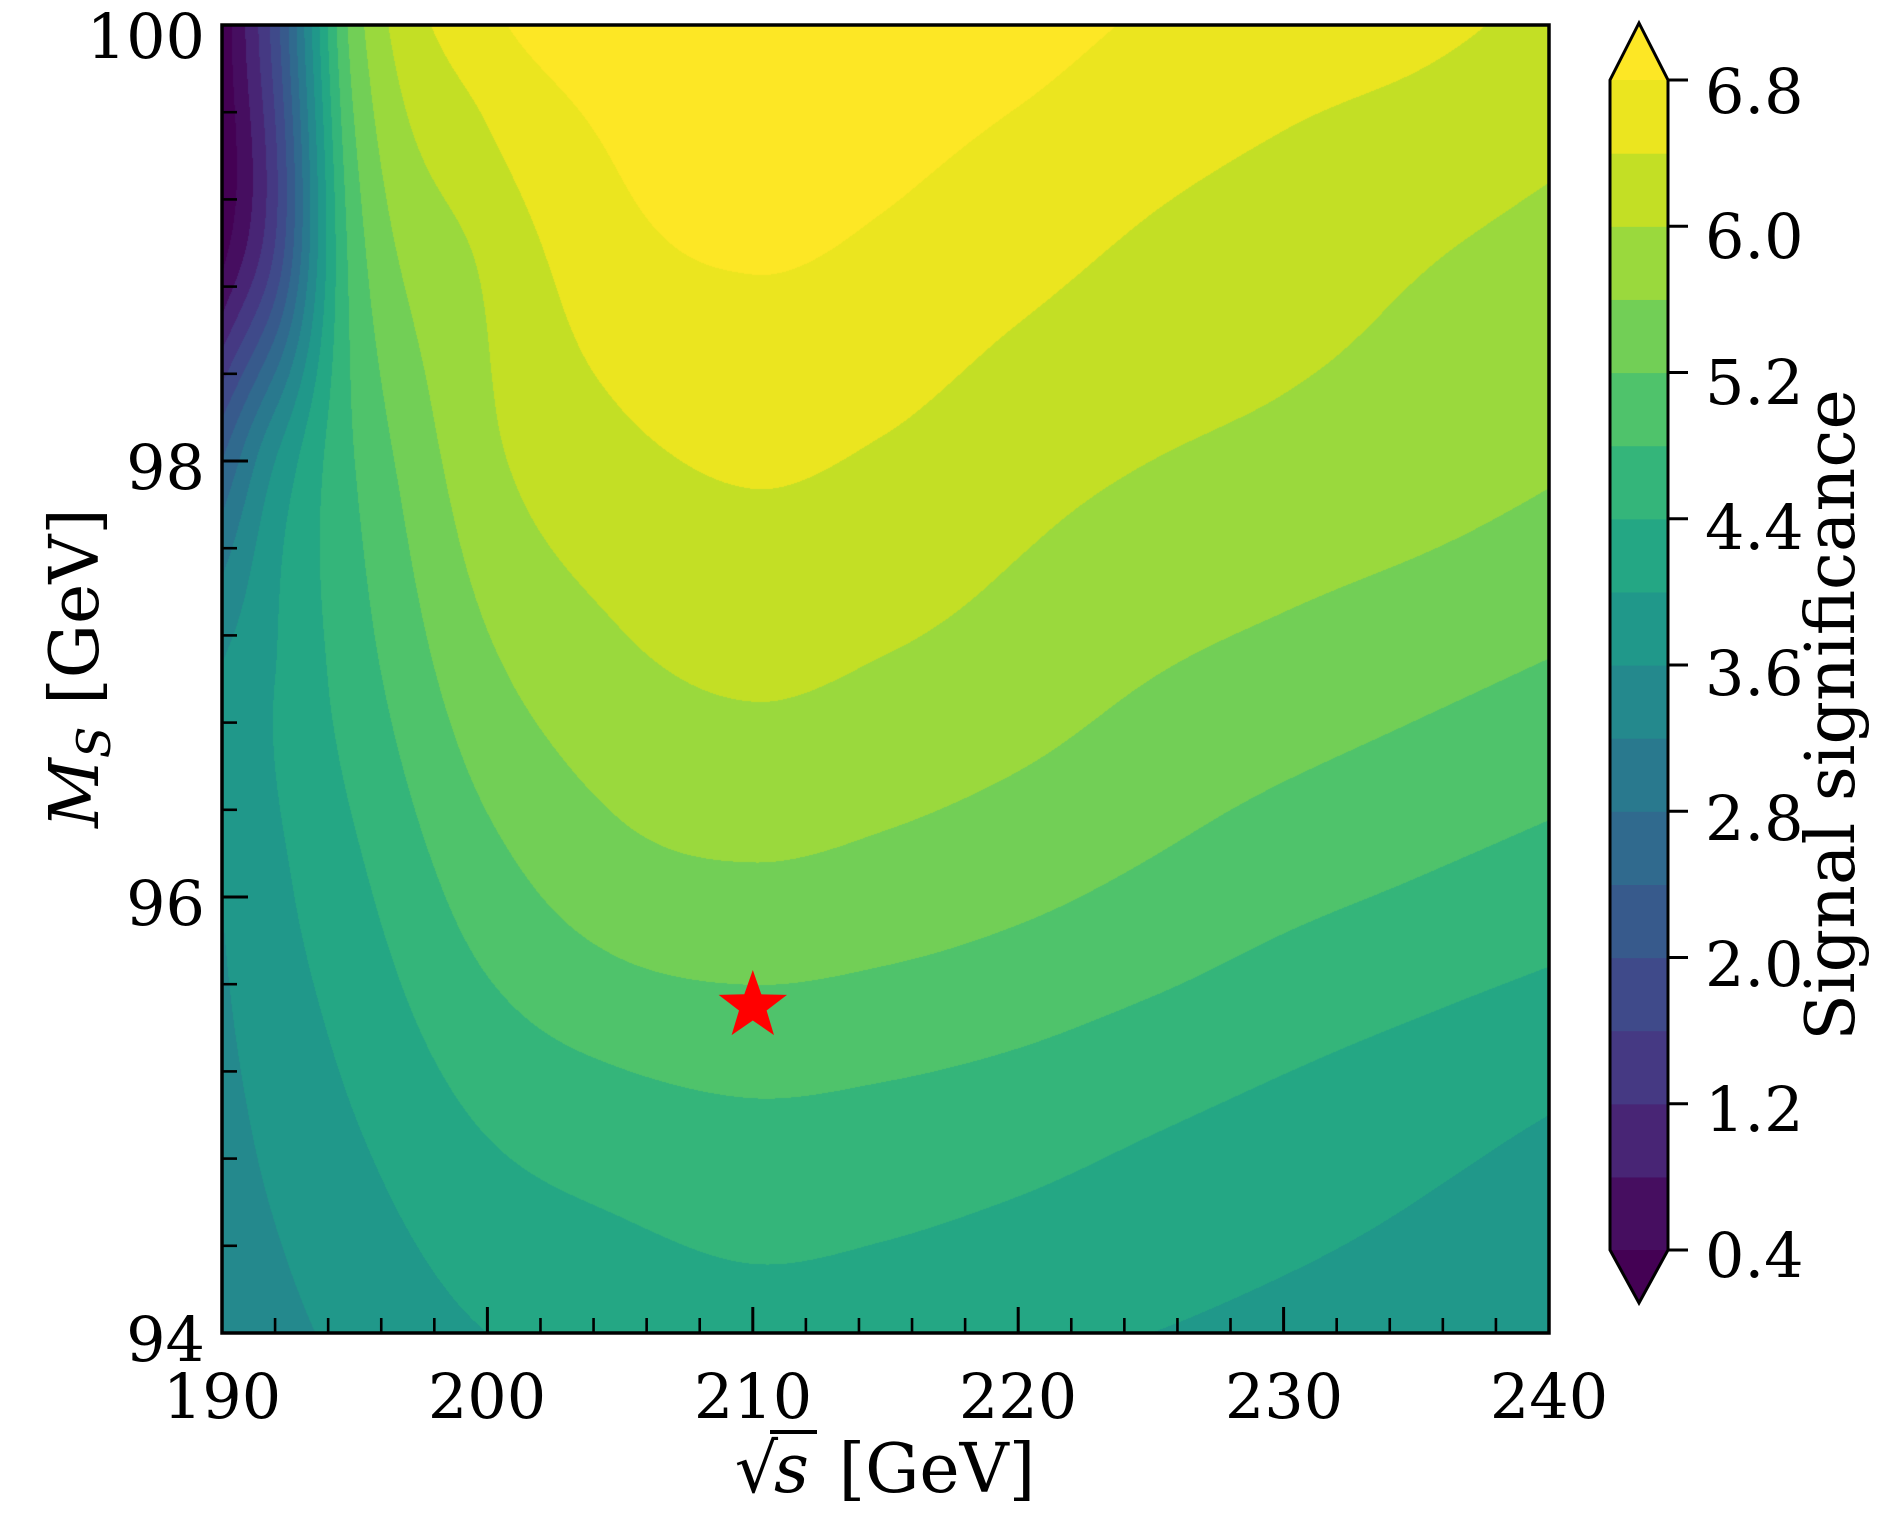  What do you see at coordinates (1831, 715) in the screenshot?
I see `colorbar-label: Signal significance` at bounding box center [1831, 715].